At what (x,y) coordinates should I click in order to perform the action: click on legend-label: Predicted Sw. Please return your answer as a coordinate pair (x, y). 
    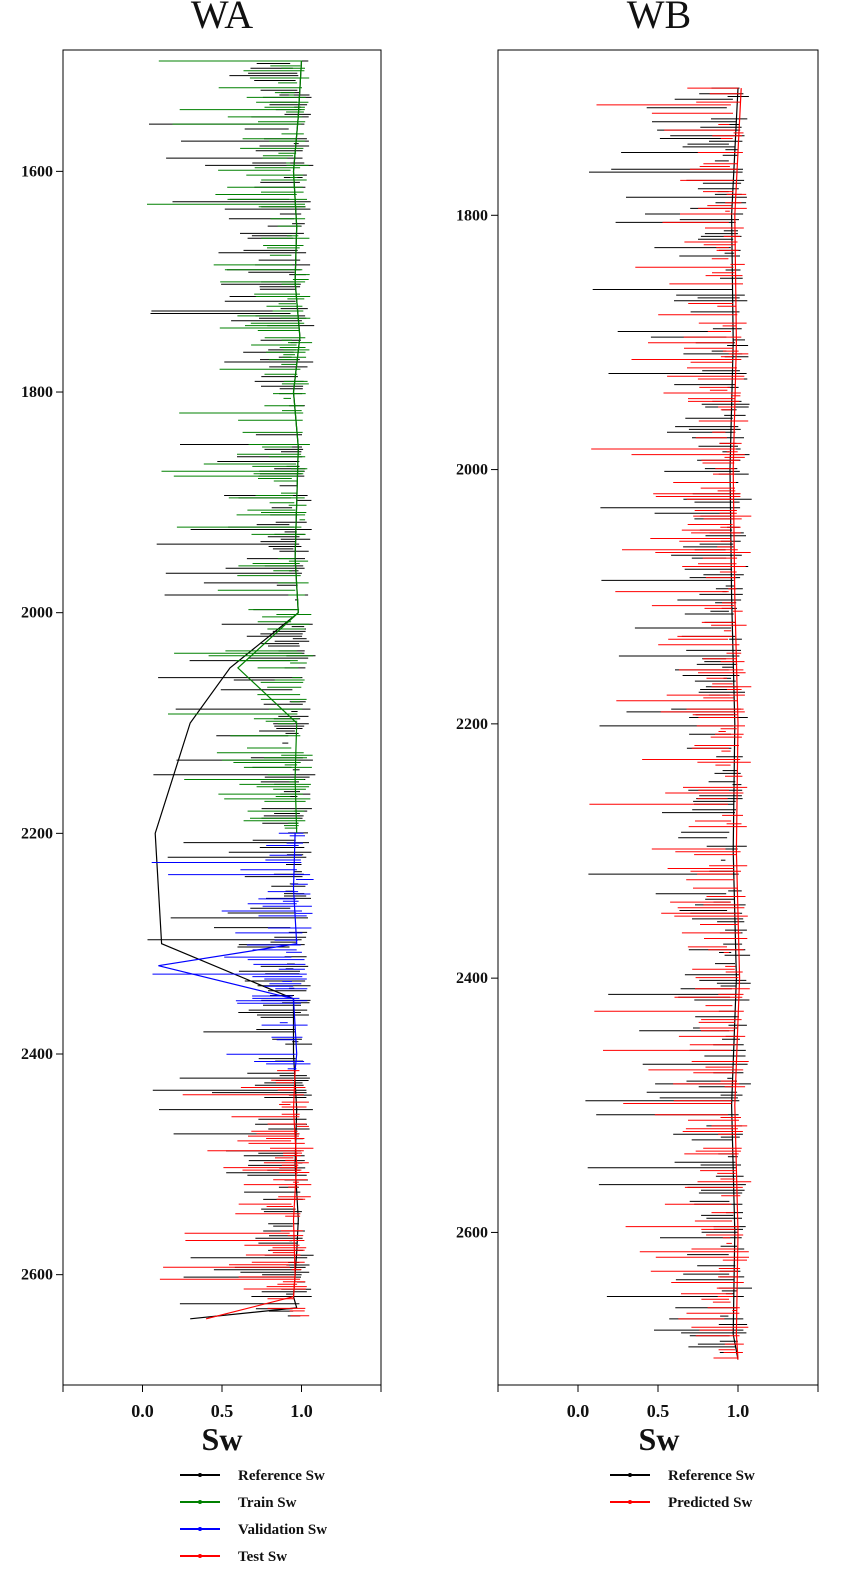
    Looking at the image, I should click on (710, 1503).